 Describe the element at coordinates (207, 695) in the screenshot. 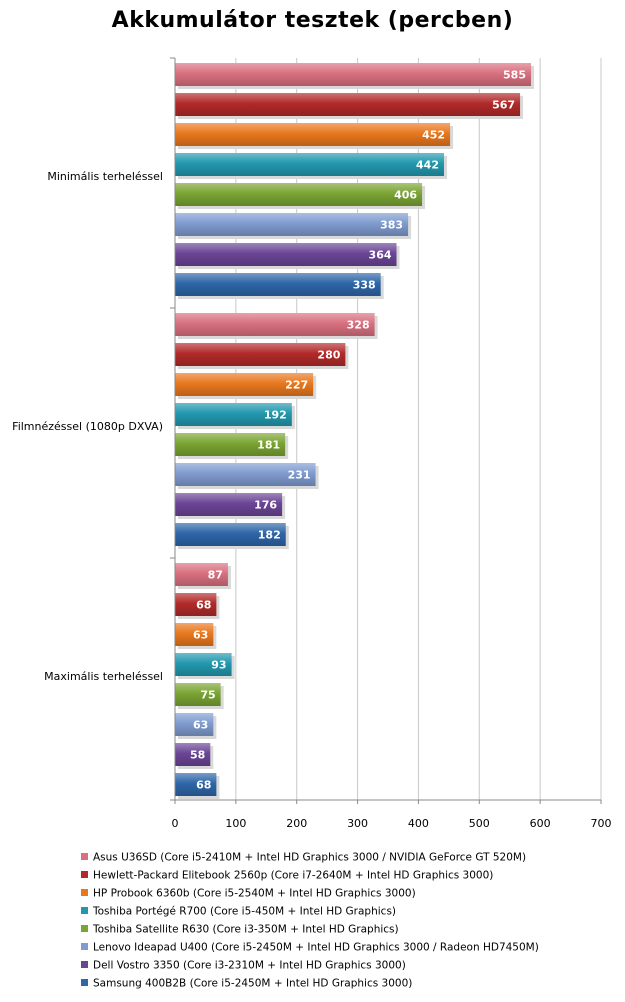

I see `data-label: 75` at that location.